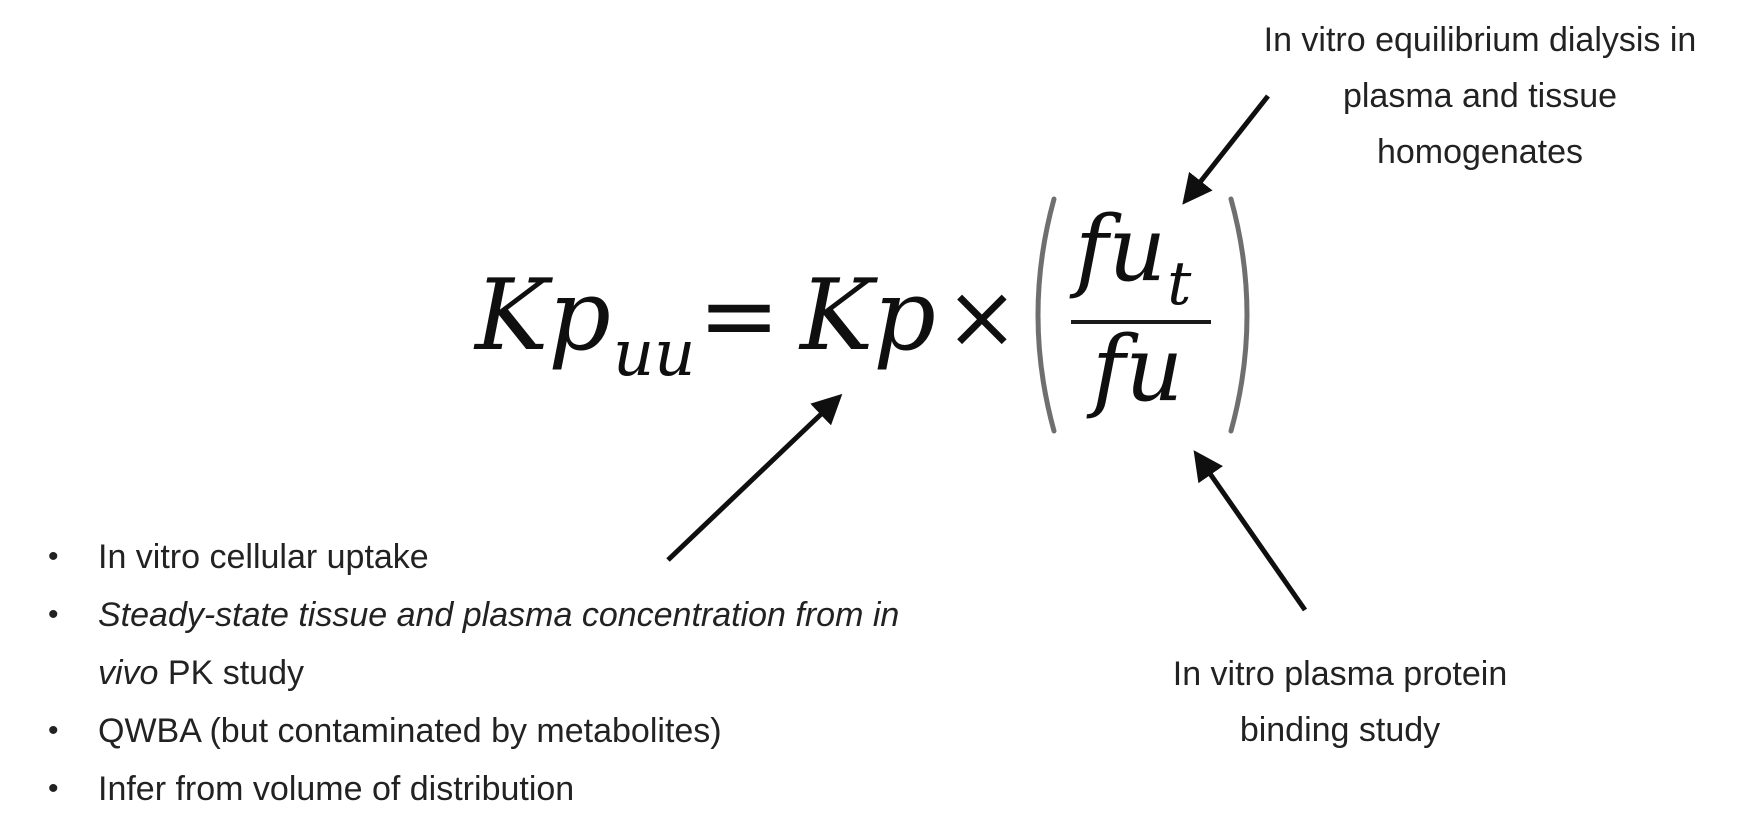 The image size is (1757, 818). I want to click on list-item-text: QWBA (but contaminated by metabolites), so click(410, 731).